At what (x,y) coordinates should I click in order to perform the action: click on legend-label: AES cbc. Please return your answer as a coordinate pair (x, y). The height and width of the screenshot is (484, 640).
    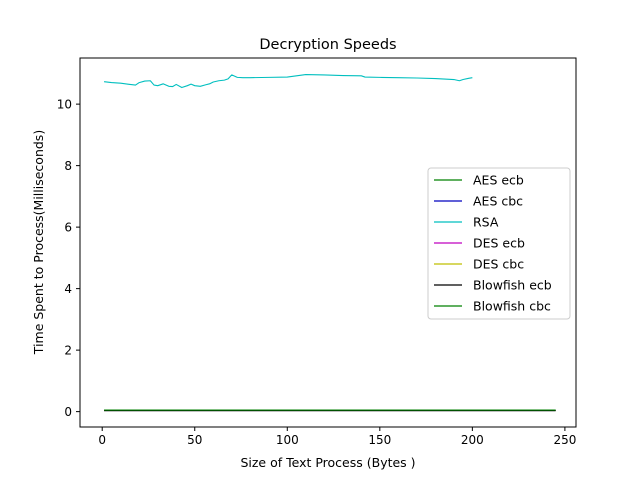
    Looking at the image, I should click on (498, 201).